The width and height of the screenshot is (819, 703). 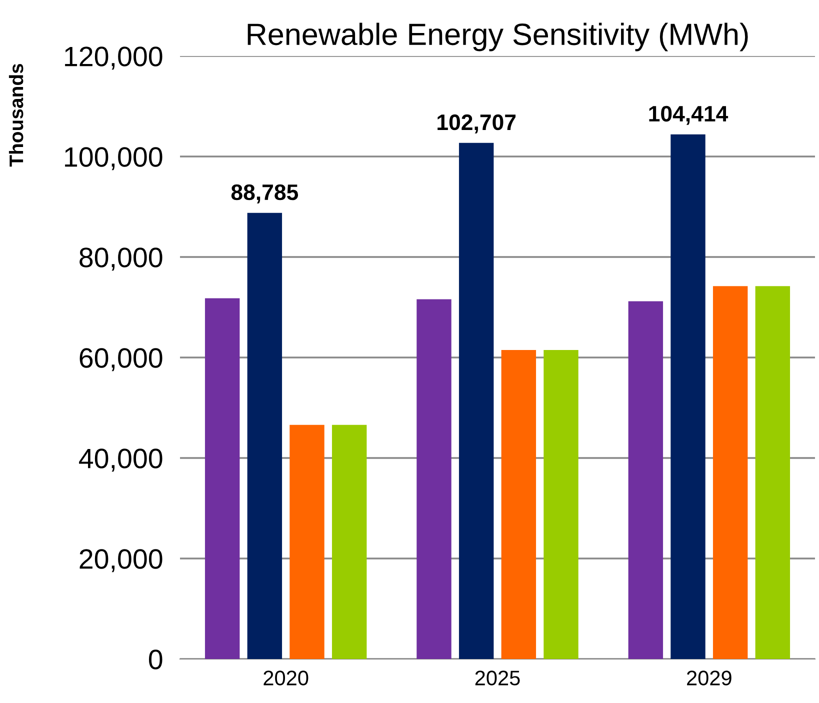 I want to click on y-tick-label: 40,000, so click(x=120, y=460).